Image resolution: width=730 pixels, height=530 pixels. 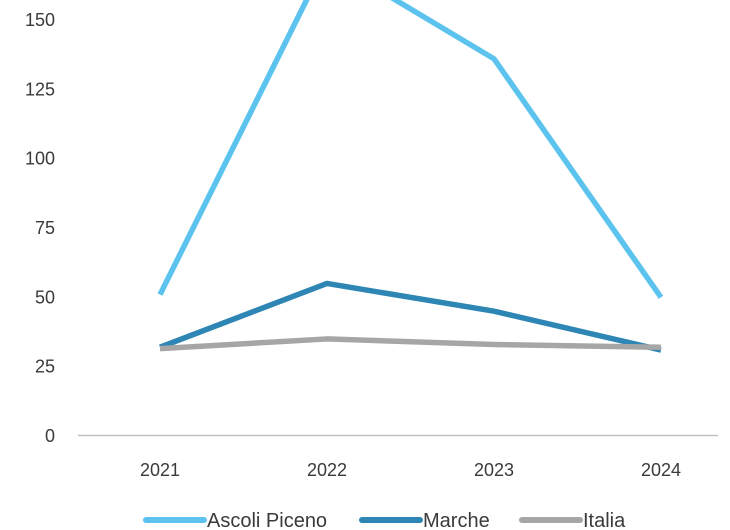 I want to click on y-tick-label: 150, so click(x=40, y=20).